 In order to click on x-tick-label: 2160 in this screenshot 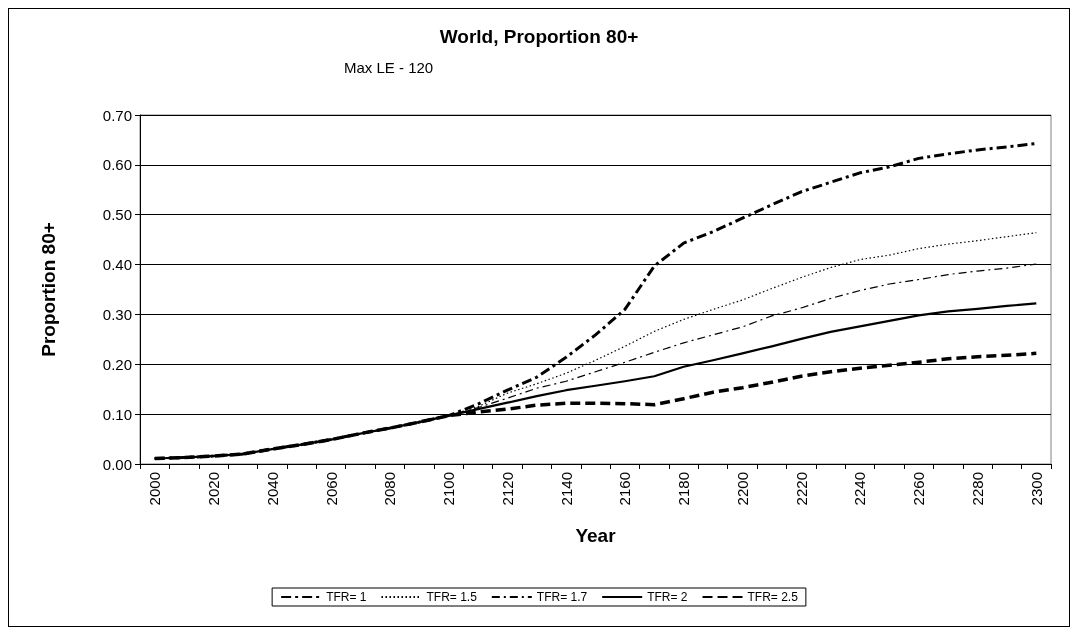, I will do `click(625, 489)`.